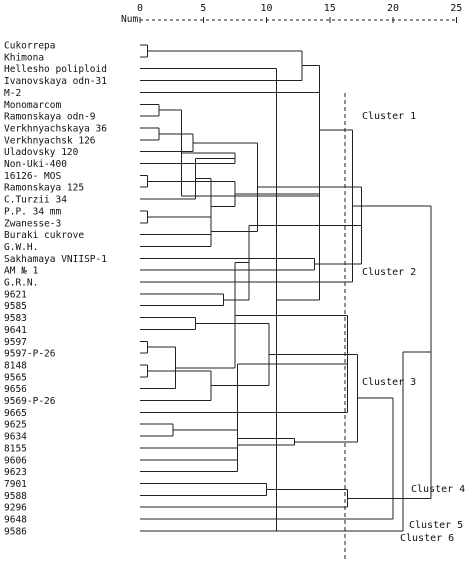 This screenshot has height=566, width=474. What do you see at coordinates (15, 496) in the screenshot?
I see `leaf-label: 9588` at bounding box center [15, 496].